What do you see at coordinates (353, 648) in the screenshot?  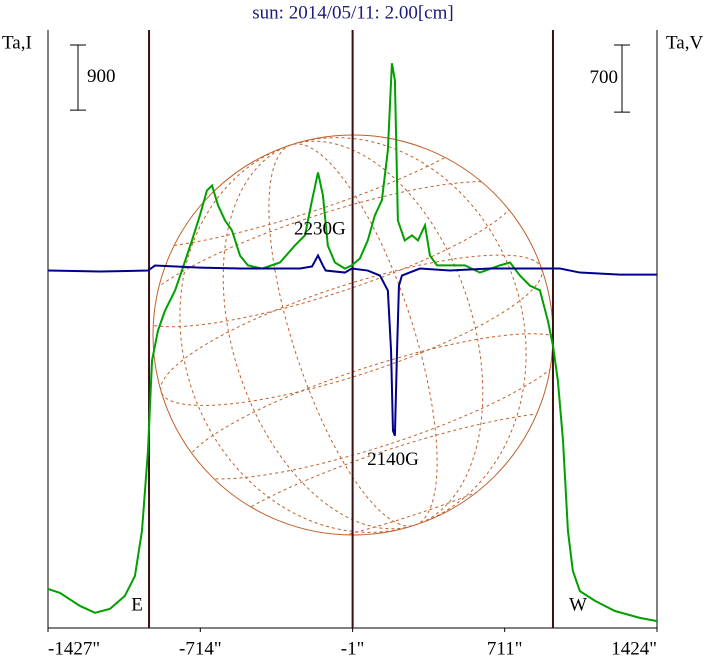 I see `x-tick-label: -1"` at bounding box center [353, 648].